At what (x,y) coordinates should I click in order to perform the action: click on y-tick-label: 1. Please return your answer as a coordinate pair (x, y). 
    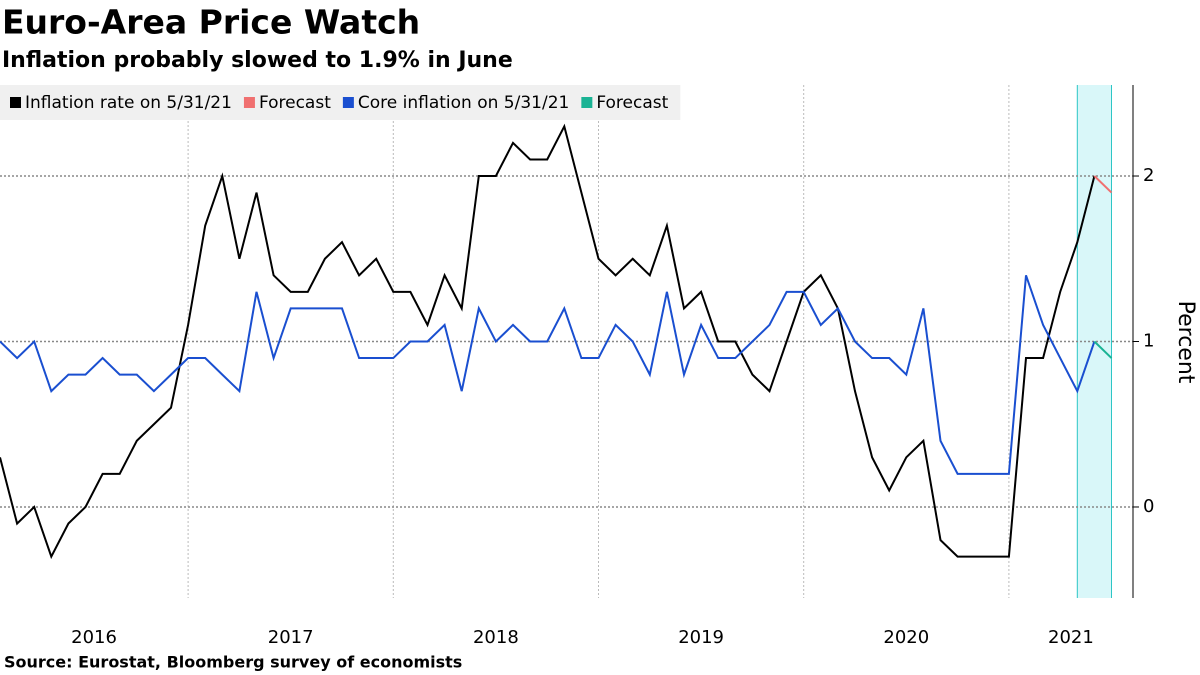
    Looking at the image, I should click on (1148, 341).